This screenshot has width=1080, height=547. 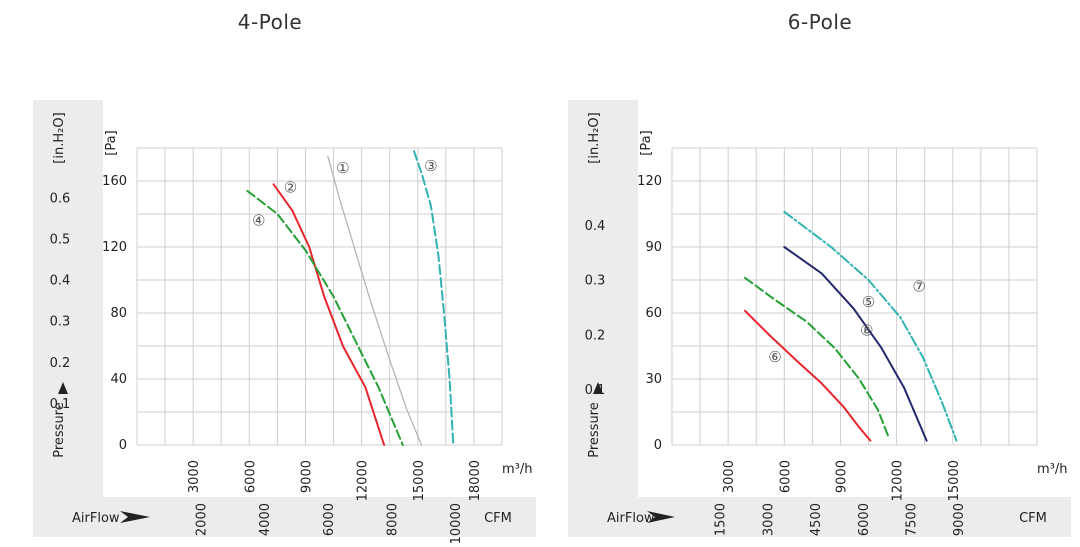 What do you see at coordinates (60, 240) in the screenshot?
I see `y2-tick-label: 0.5` at bounding box center [60, 240].